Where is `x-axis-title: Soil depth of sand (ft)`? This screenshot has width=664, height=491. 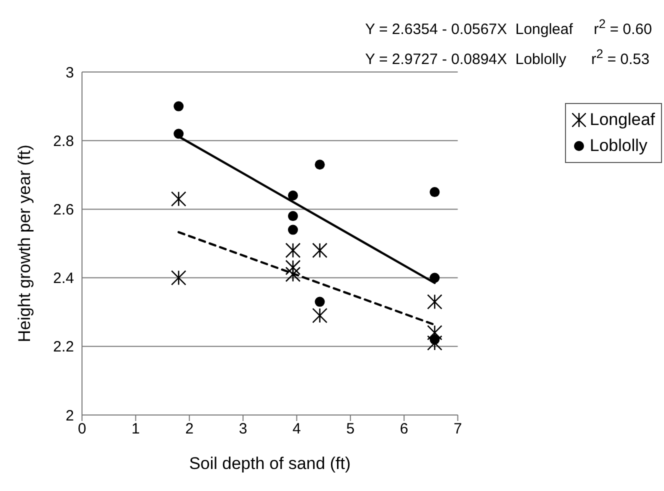 x-axis-title: Soil depth of sand (ft) is located at coordinates (270, 463).